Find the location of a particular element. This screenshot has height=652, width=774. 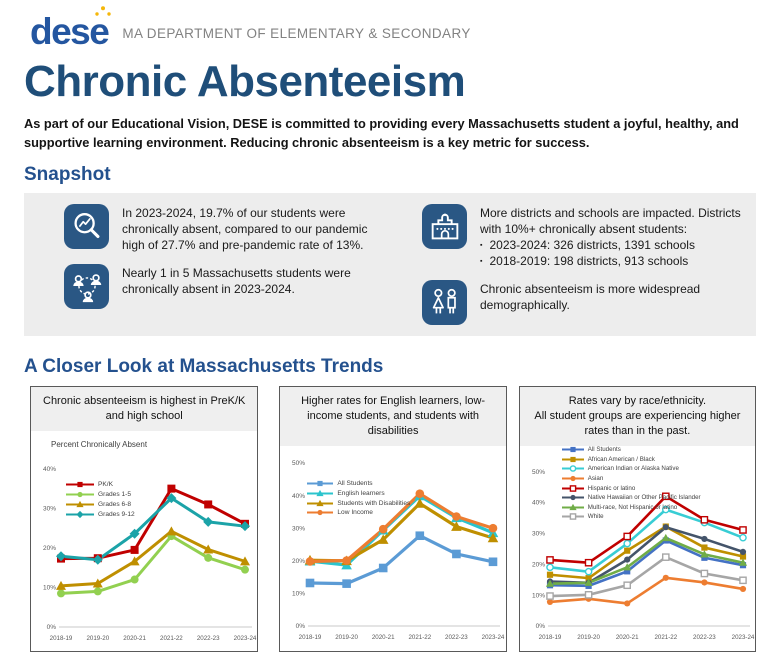

dese-logo-text: dese is located at coordinates (70, 31).